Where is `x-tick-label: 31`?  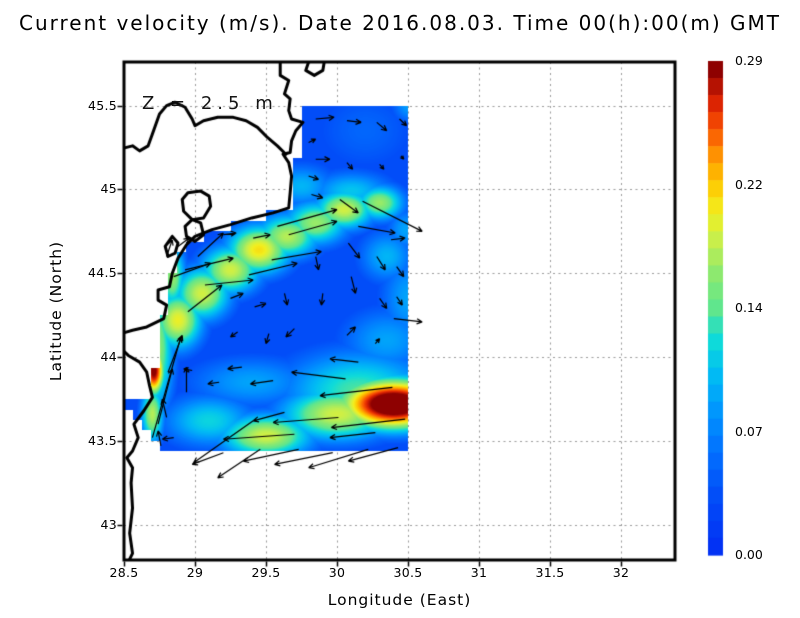
x-tick-label: 31 is located at coordinates (479, 572).